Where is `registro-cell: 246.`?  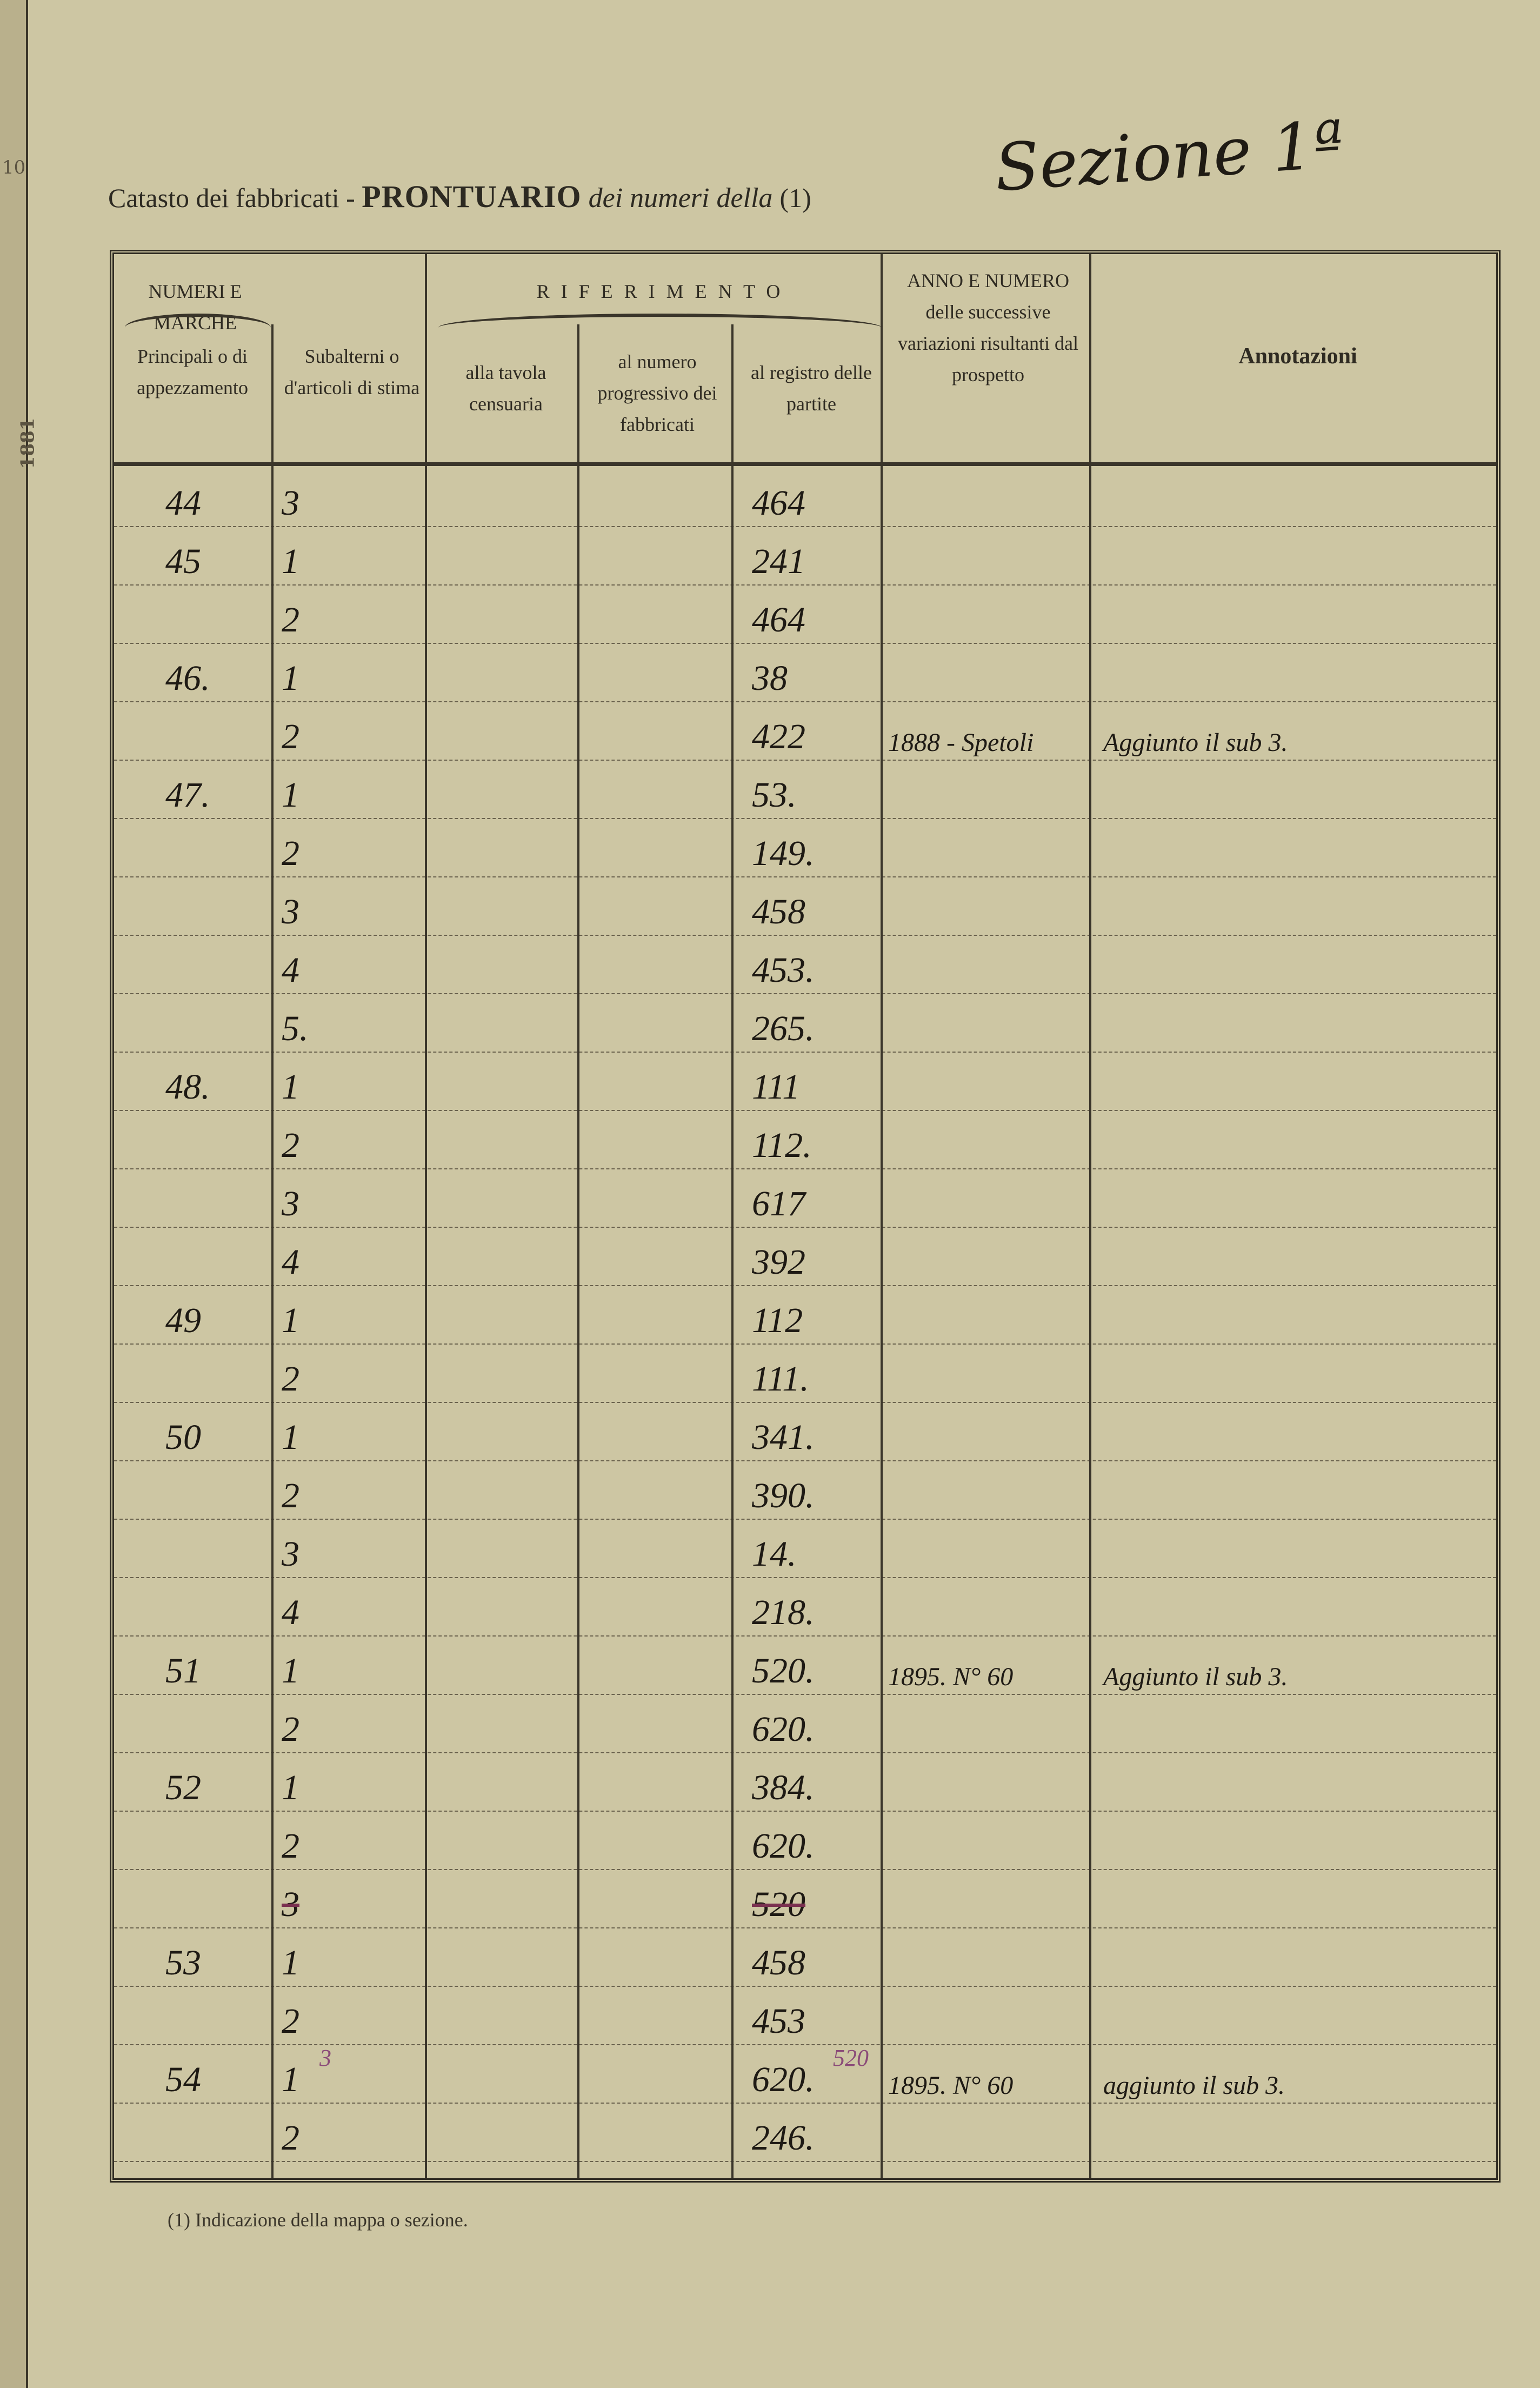 registro-cell: 246. is located at coordinates (784, 2138).